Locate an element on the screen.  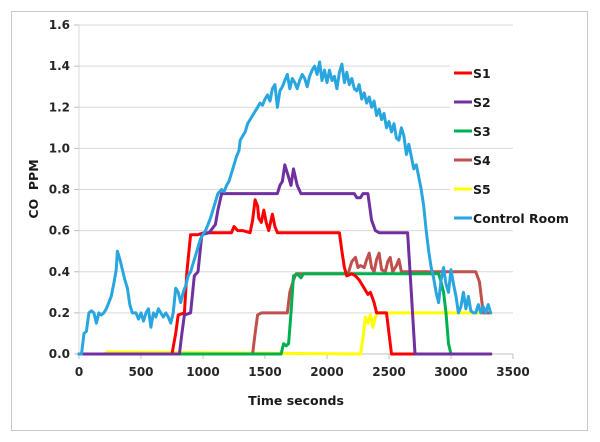
x-tick-label: 2000 is located at coordinates (326, 372).